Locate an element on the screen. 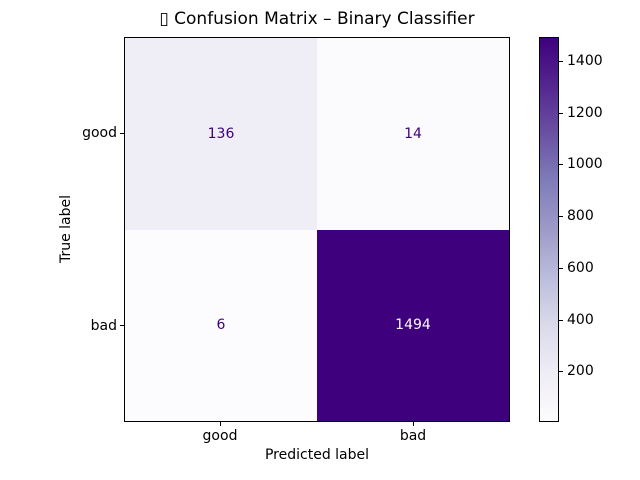 The width and height of the screenshot is (640, 480). colorbar-gradient is located at coordinates (549, 229).